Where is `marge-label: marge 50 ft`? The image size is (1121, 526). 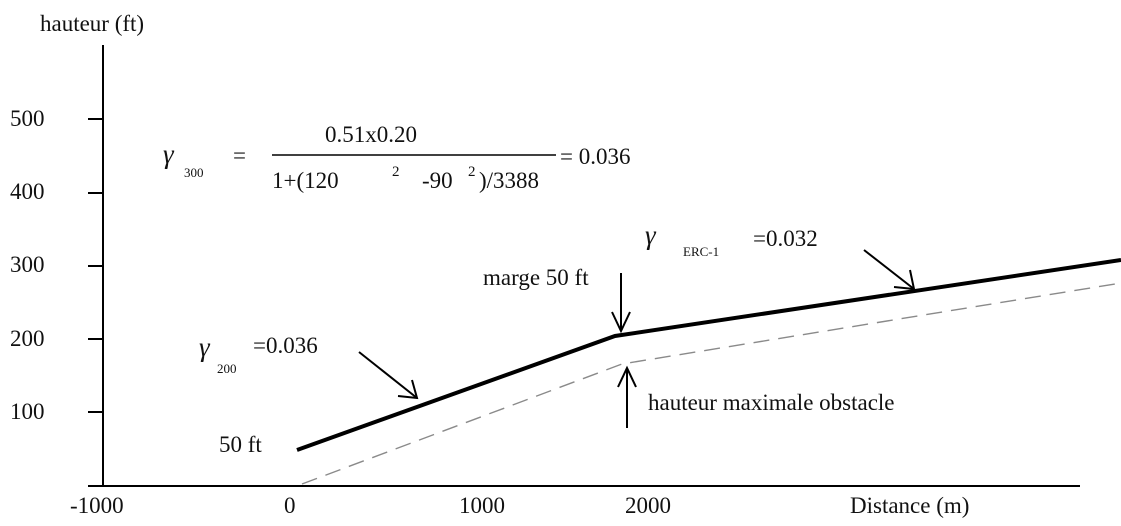
marge-label: marge 50 ft is located at coordinates (536, 277).